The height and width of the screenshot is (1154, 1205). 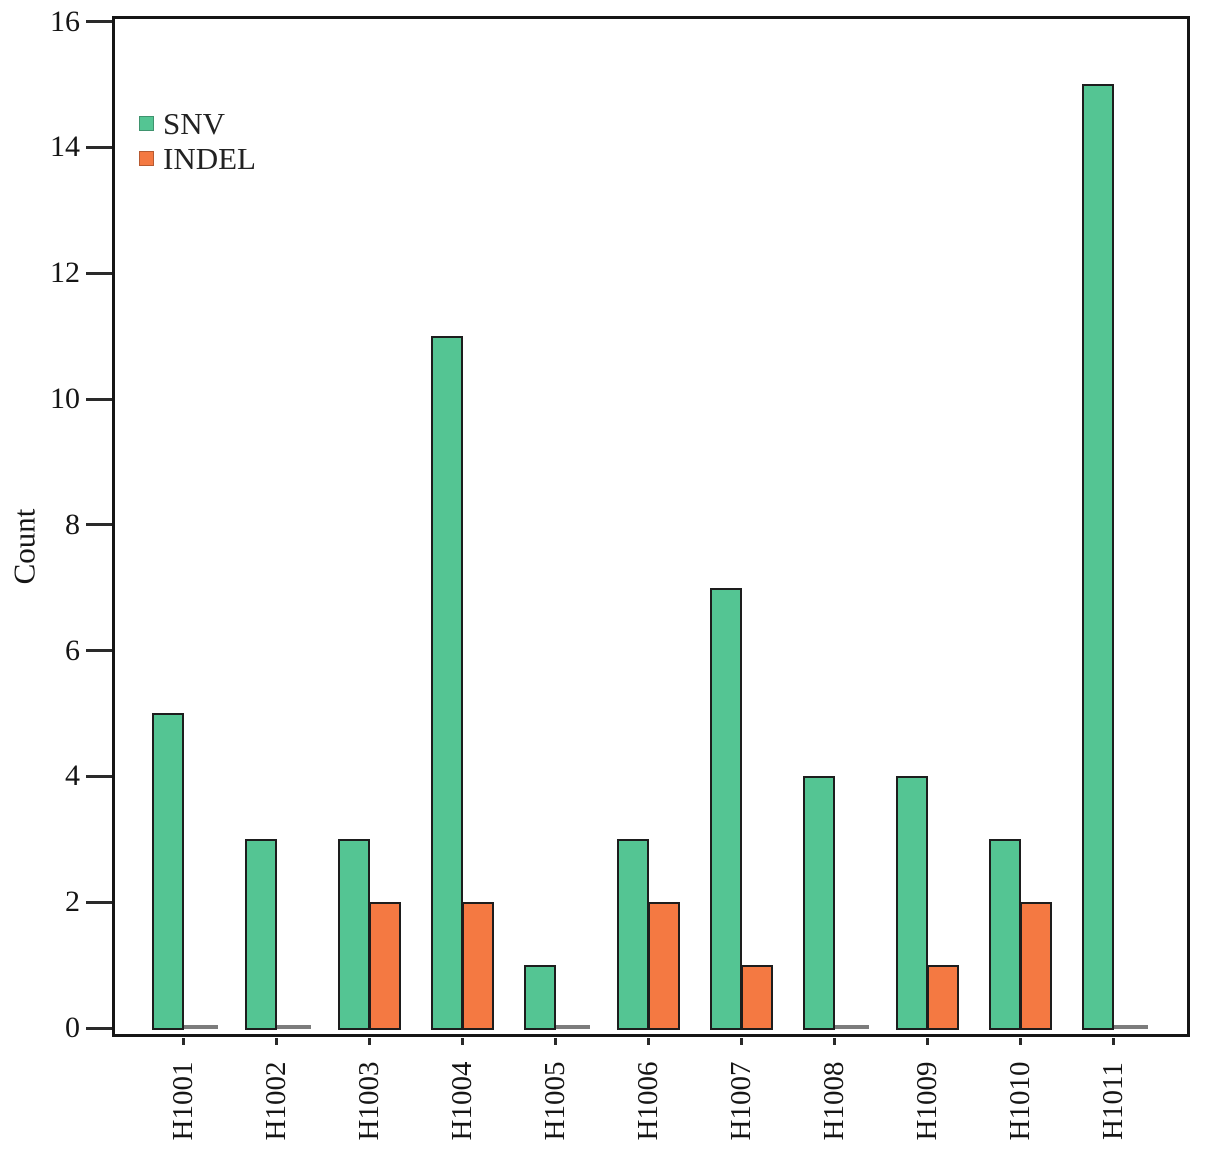 I want to click on x-axis-label-H1010: H1010, so click(x=1020, y=1101).